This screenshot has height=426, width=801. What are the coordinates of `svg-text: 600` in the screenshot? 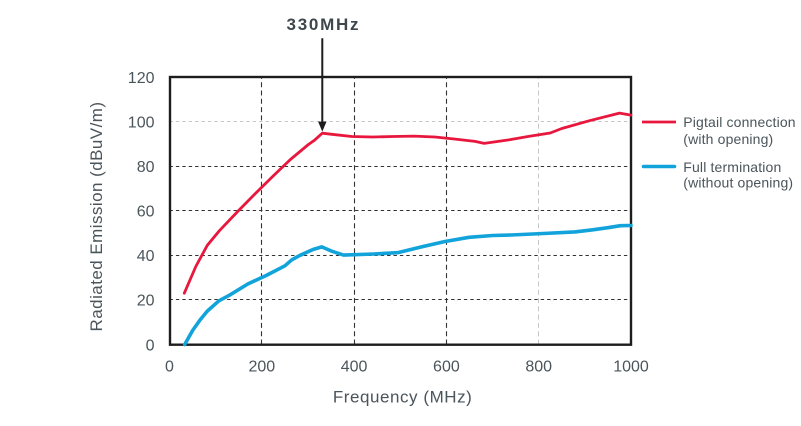 It's located at (446, 367).